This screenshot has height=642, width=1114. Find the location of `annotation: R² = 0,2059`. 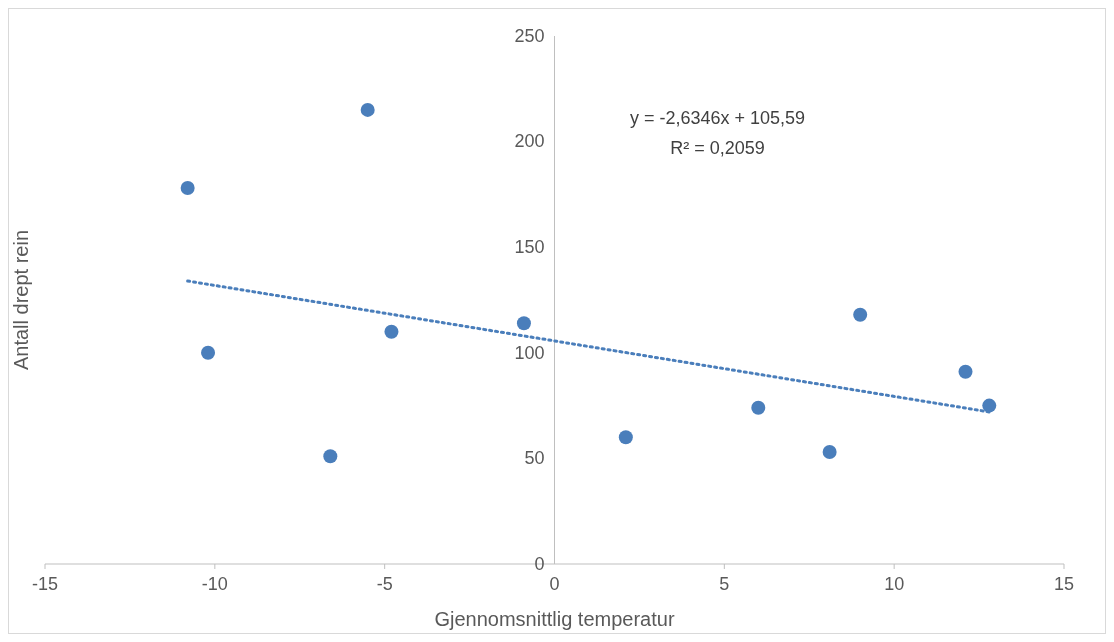

annotation: R² = 0,2059 is located at coordinates (717, 148).